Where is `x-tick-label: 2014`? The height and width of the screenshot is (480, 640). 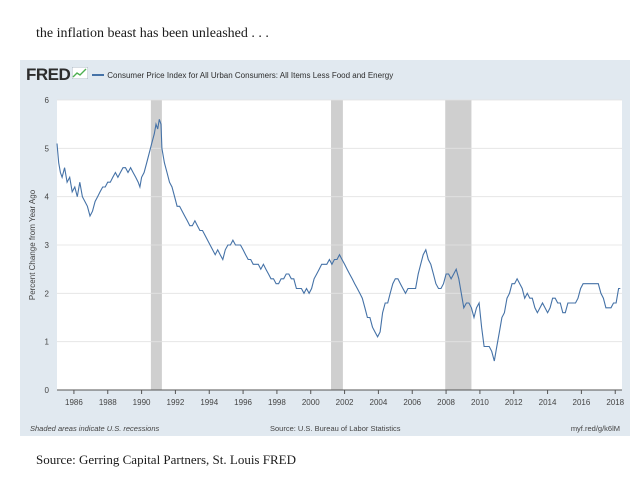 x-tick-label: 2014 is located at coordinates (548, 402).